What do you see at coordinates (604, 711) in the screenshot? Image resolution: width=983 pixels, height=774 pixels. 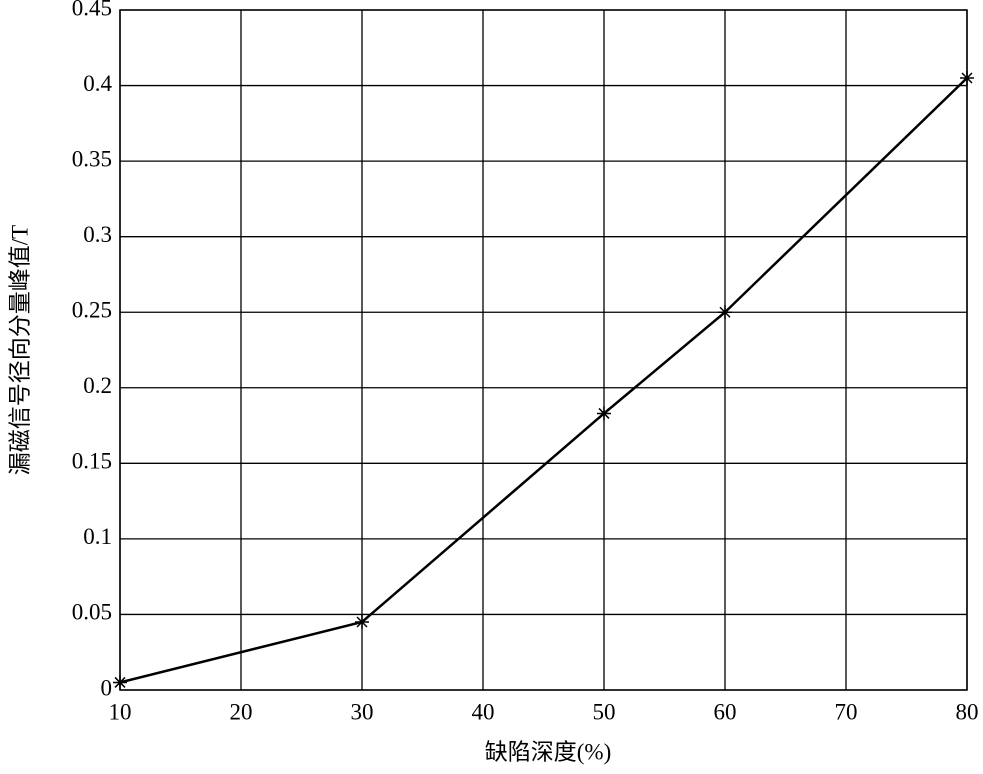 I see `x-tick-label: 50` at bounding box center [604, 711].